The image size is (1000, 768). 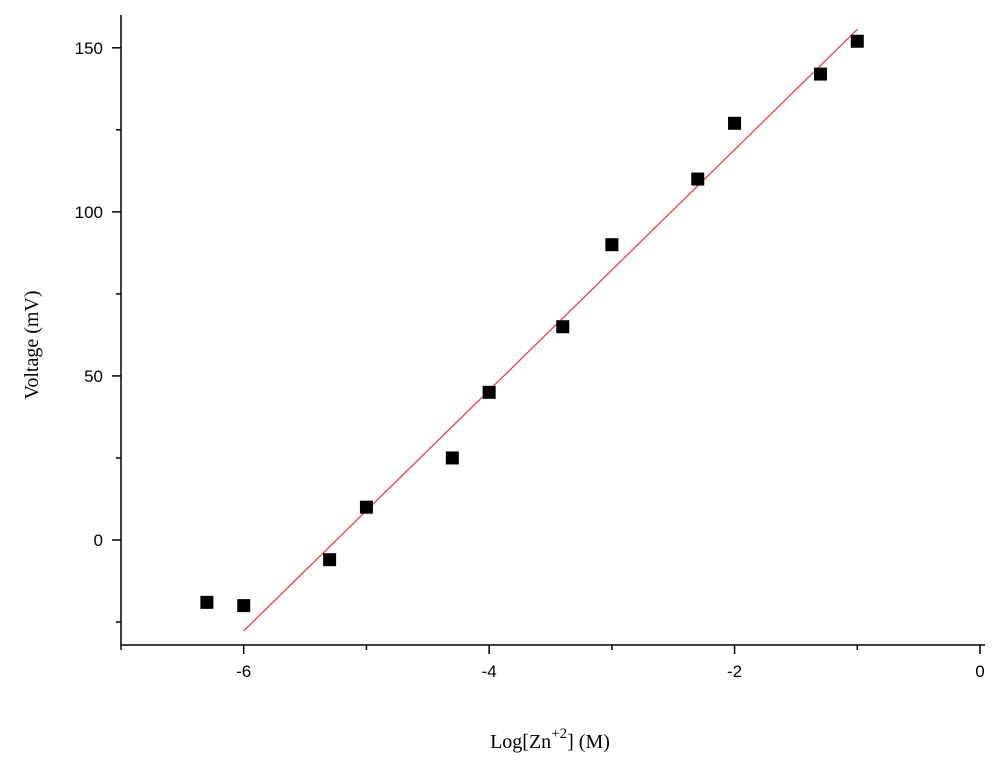 I want to click on x-tick-label: -4, so click(x=489, y=671).